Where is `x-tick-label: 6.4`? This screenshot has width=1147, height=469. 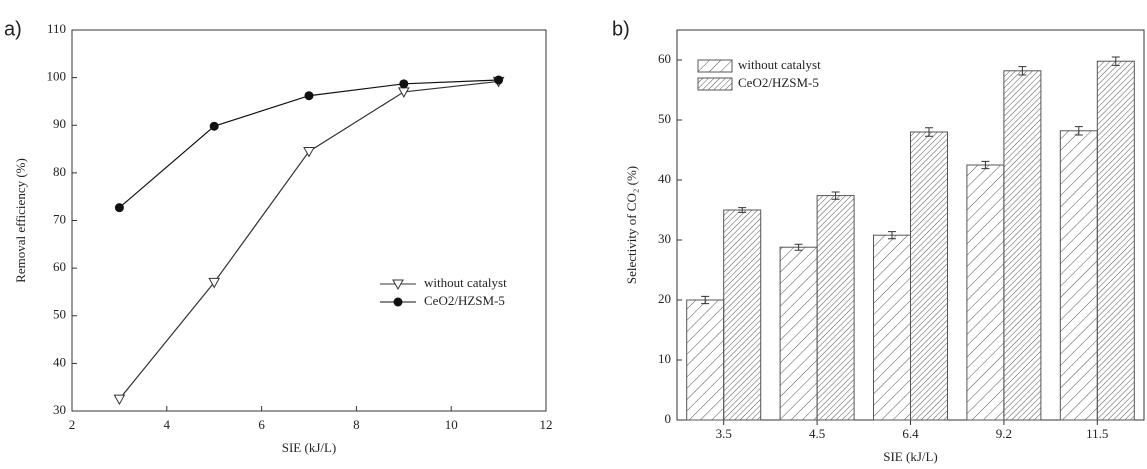 x-tick-label: 6.4 is located at coordinates (910, 433).